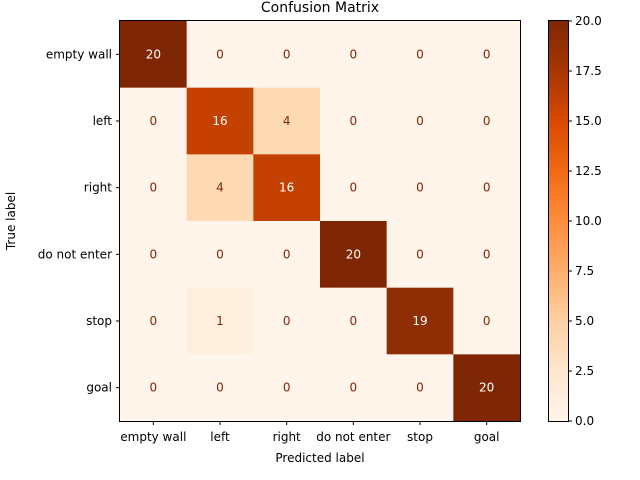  Describe the element at coordinates (99, 388) in the screenshot. I see `y-tick-label: goal` at that location.